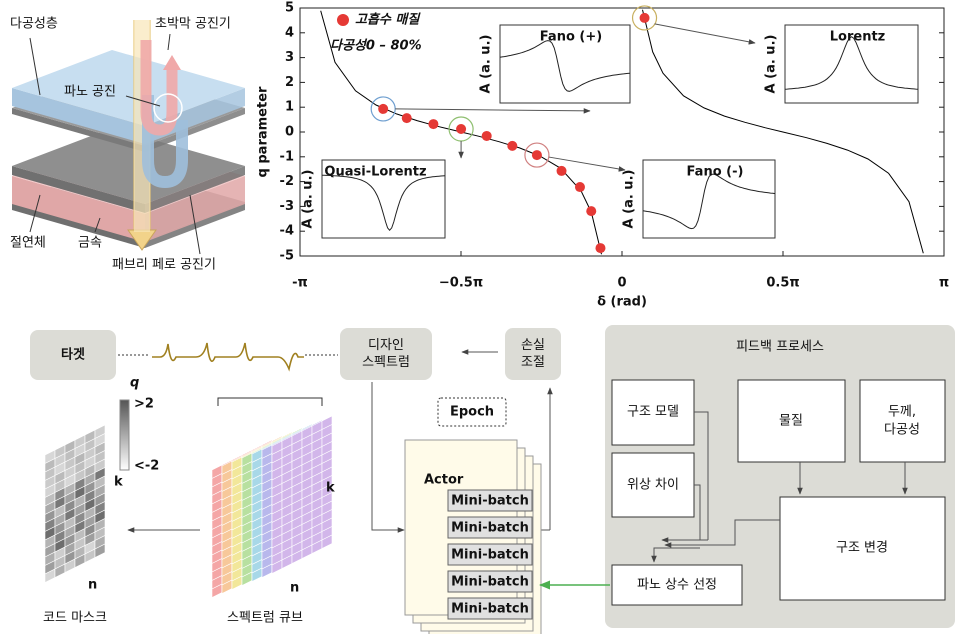 This screenshot has width=960, height=634. Describe the element at coordinates (622, 302) in the screenshot. I see `x-axis-label: δ (rad)` at that location.